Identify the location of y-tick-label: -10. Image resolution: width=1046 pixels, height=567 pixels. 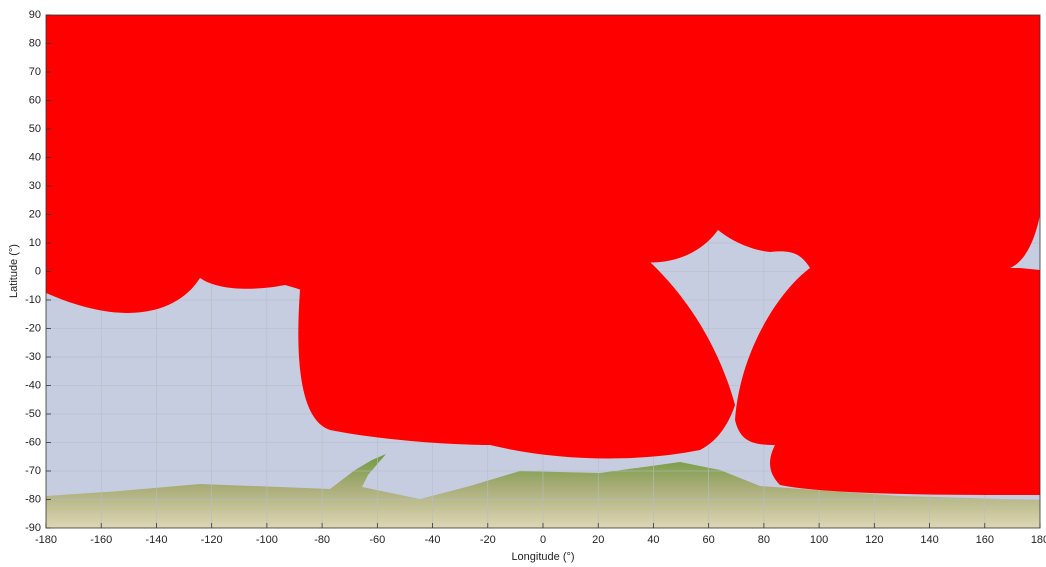
(33, 300).